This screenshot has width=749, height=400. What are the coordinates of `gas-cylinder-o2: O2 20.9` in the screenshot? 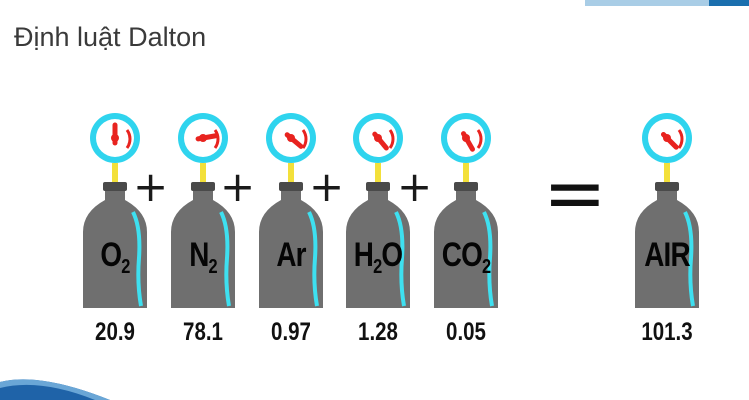 It's located at (115, 227).